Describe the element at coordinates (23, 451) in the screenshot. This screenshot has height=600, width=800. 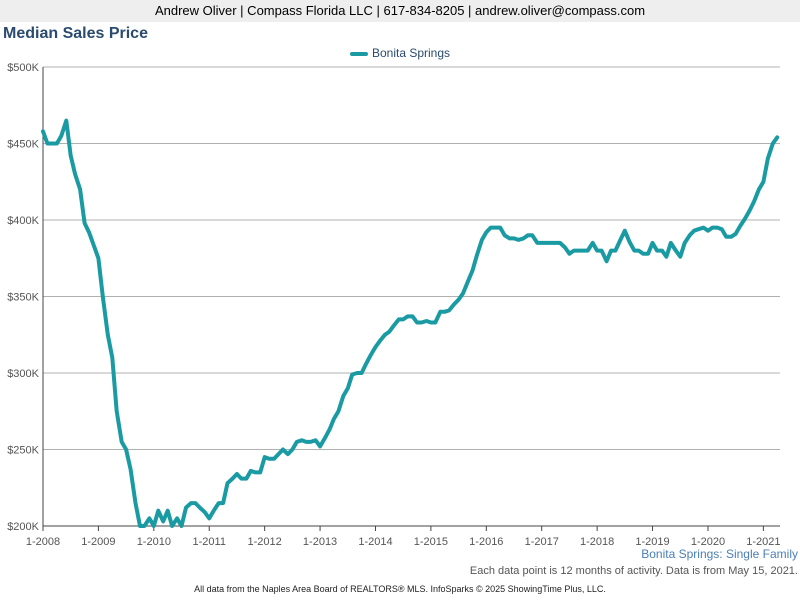
I see `y-tick-label: $250K` at that location.